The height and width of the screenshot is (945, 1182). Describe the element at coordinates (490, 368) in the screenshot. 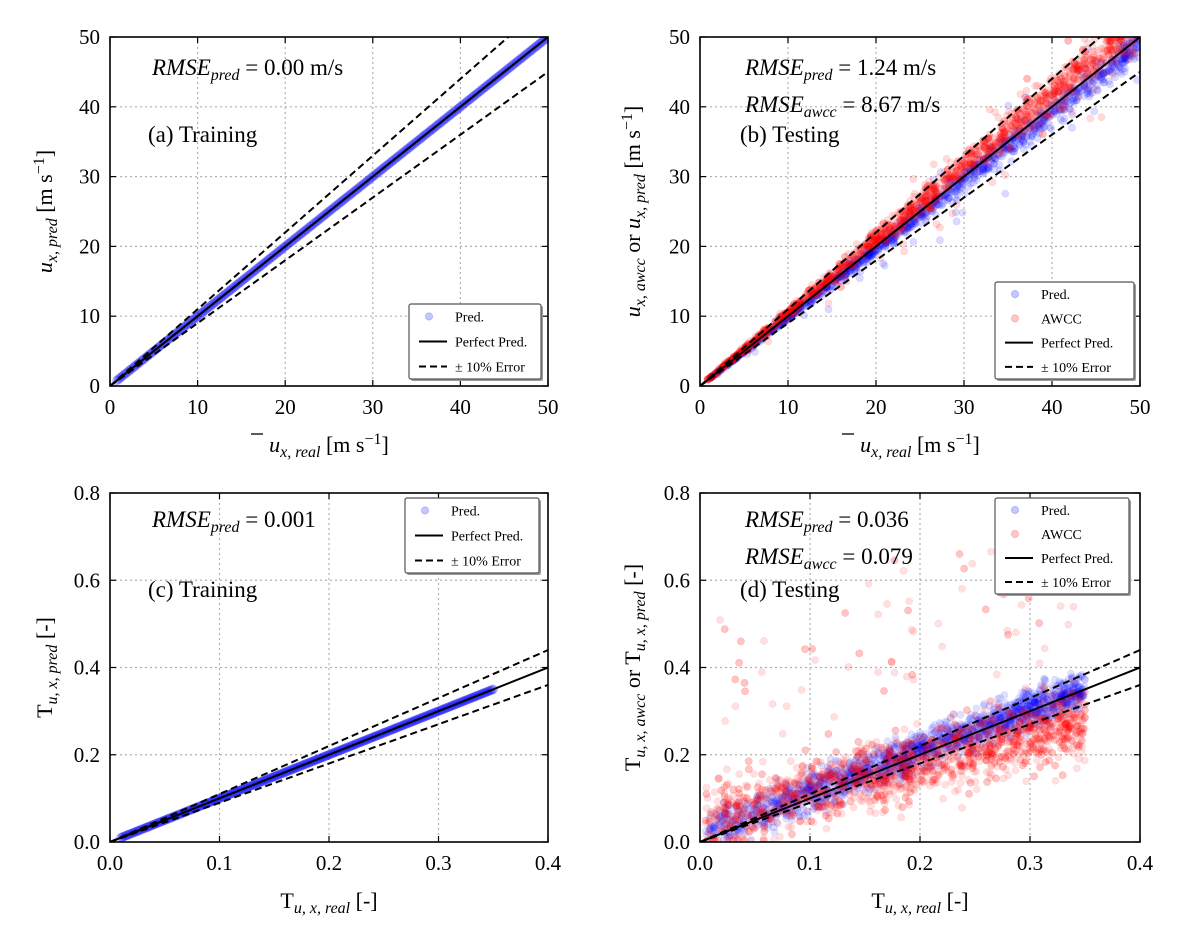

I see `legend-entry-label: ± 10% Error` at that location.